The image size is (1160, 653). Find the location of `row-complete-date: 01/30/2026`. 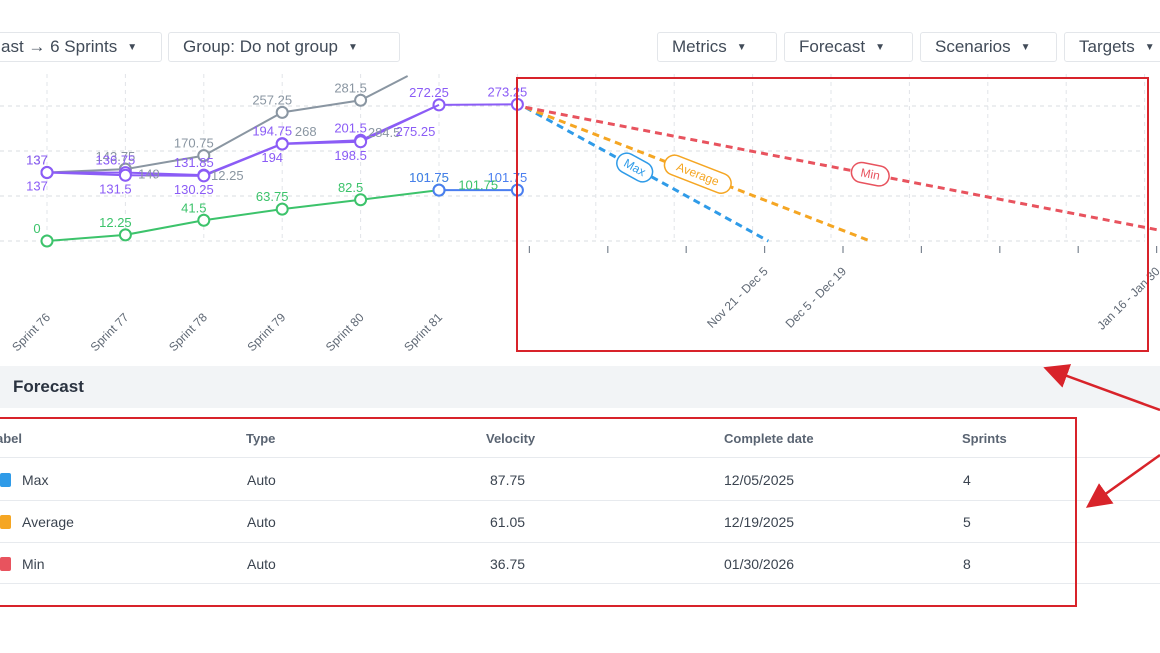

row-complete-date: 01/30/2026 is located at coordinates (759, 564).